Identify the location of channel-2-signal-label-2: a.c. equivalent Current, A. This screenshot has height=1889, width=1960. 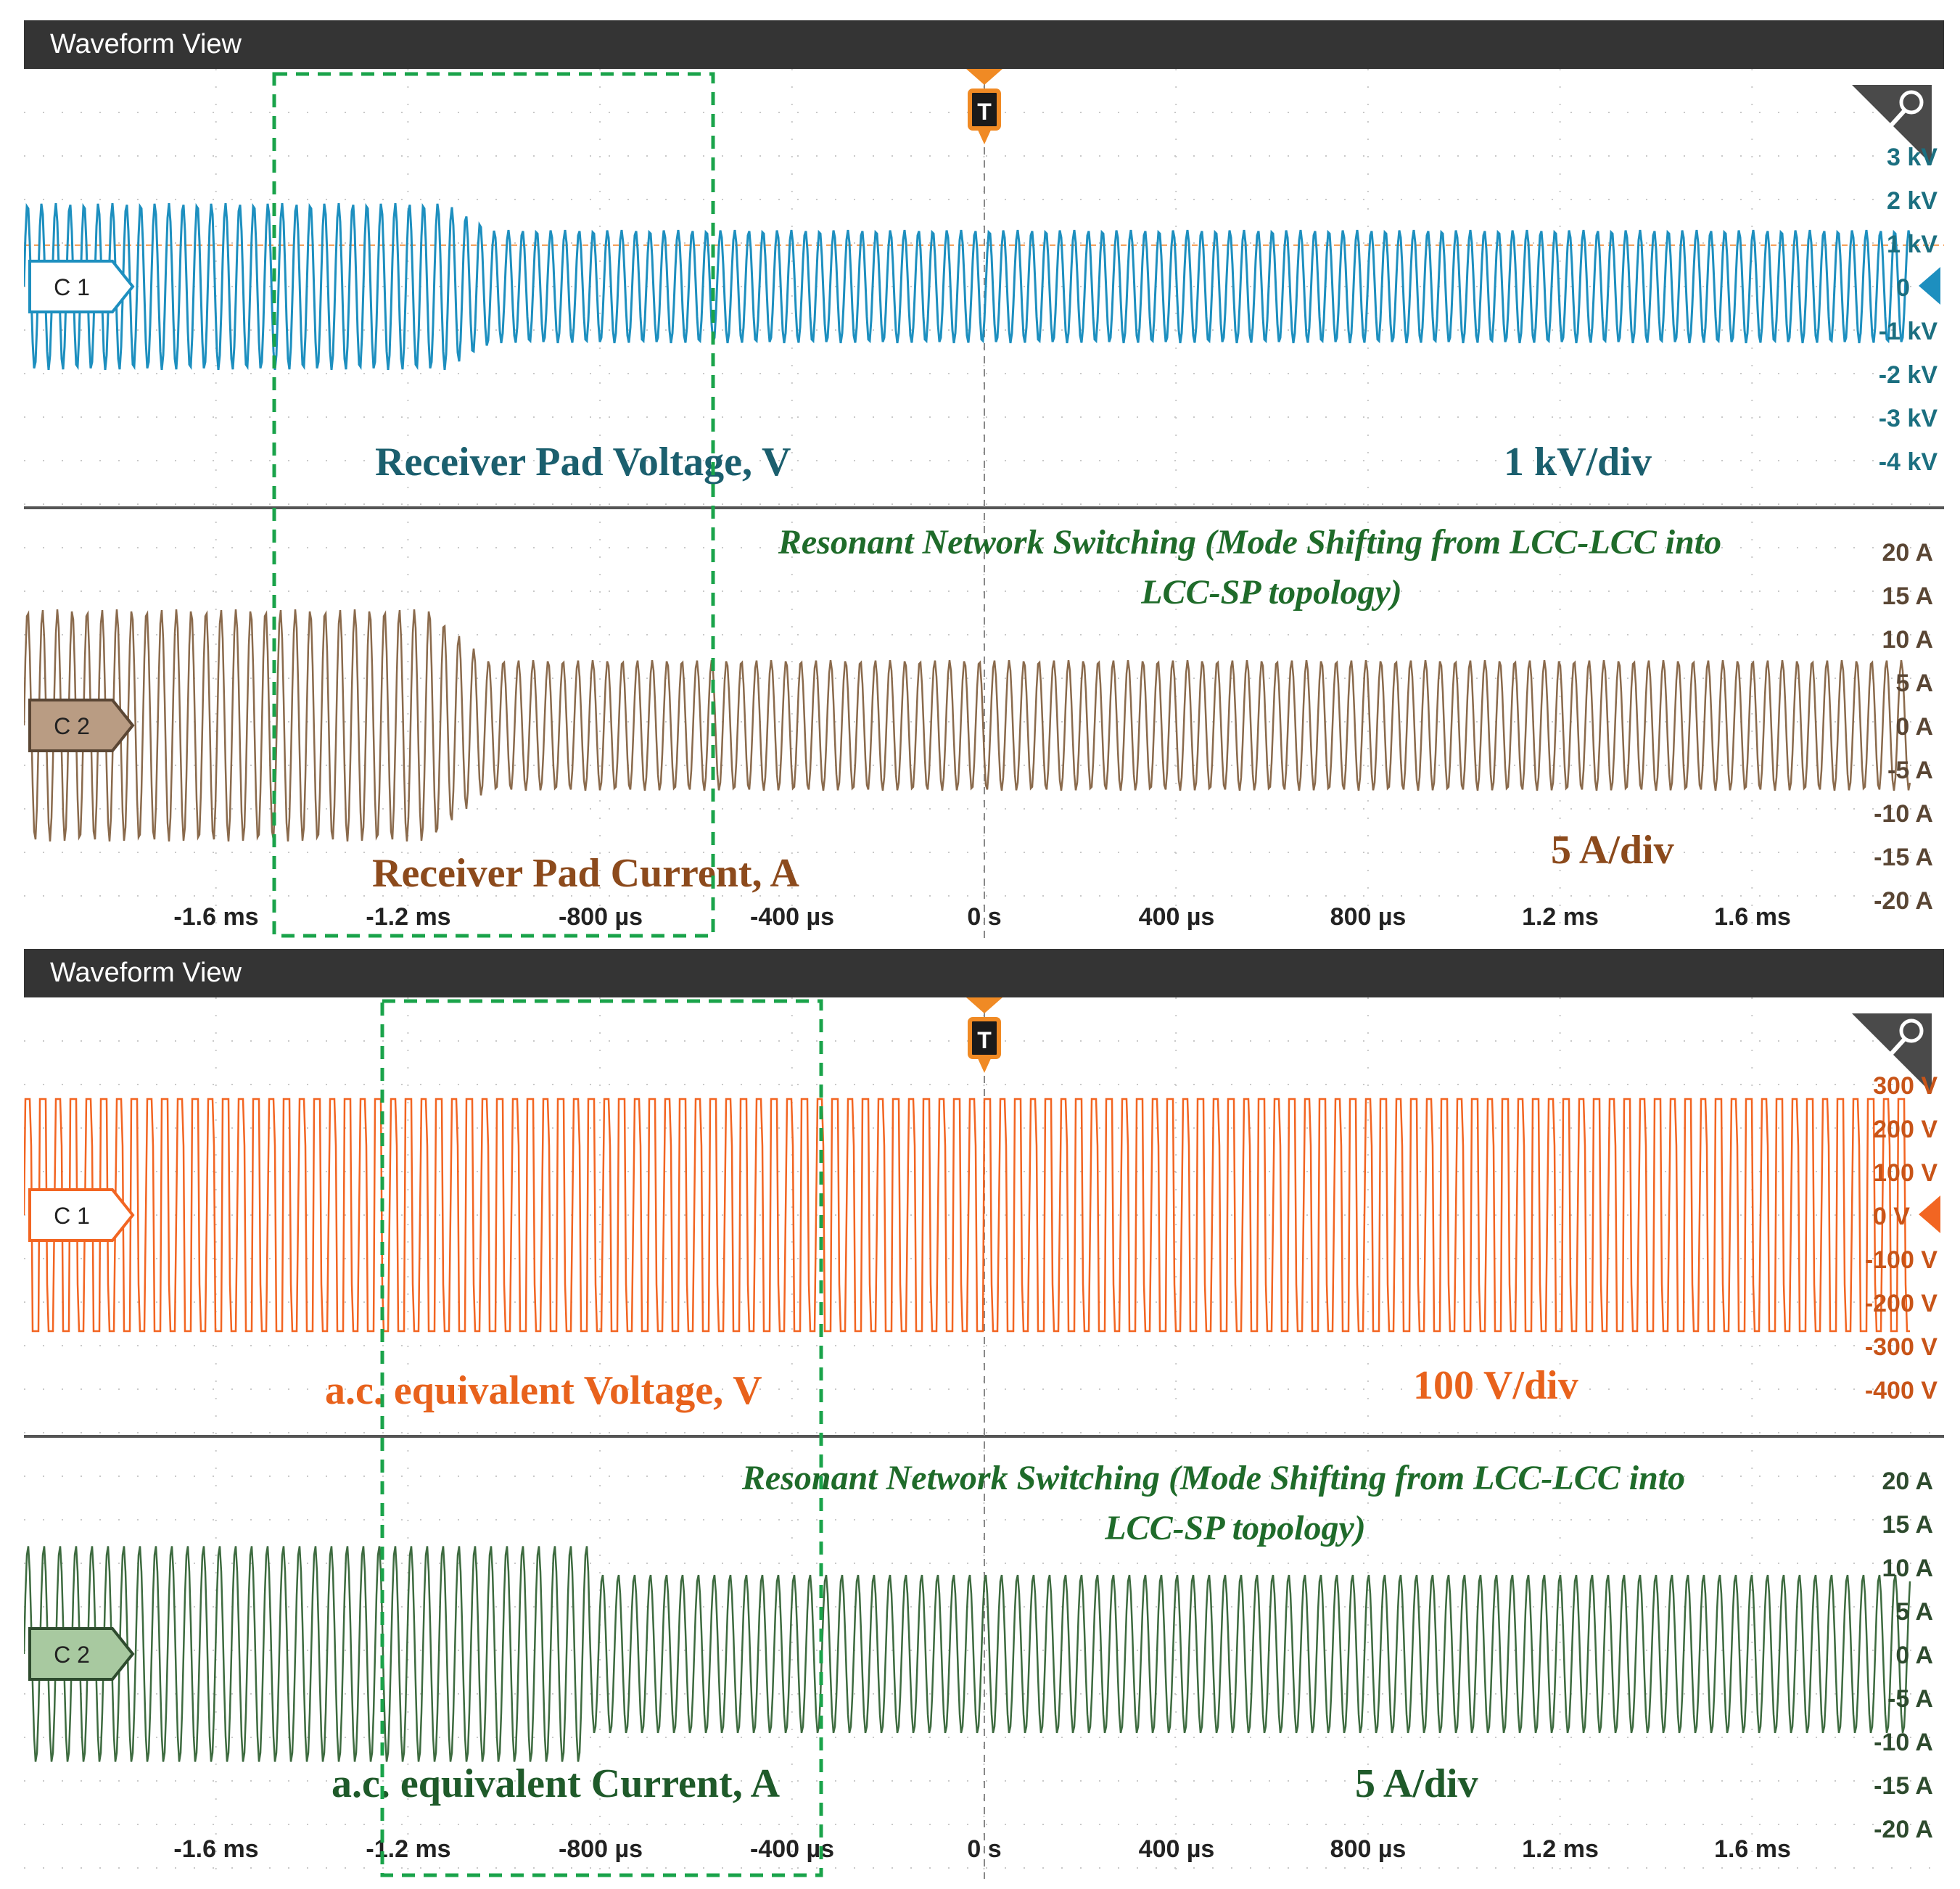
(556, 1783).